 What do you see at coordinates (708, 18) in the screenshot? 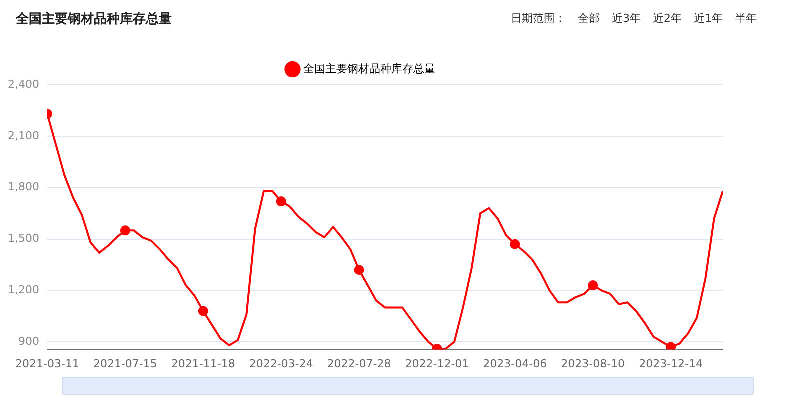
I see `text: 近1年` at bounding box center [708, 18].